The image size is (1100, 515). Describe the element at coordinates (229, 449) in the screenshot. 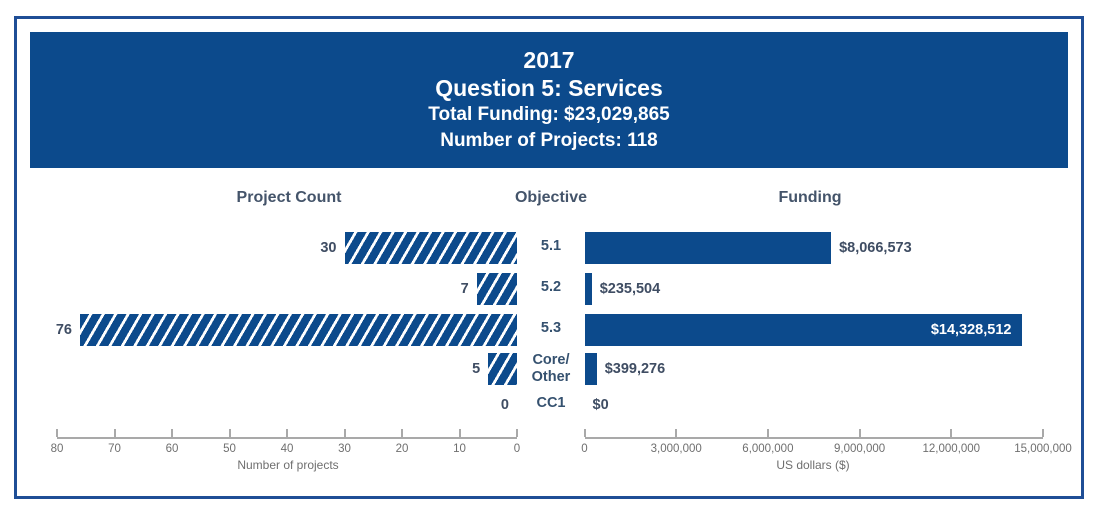

I see `projects-axis-tick-label: 50` at that location.